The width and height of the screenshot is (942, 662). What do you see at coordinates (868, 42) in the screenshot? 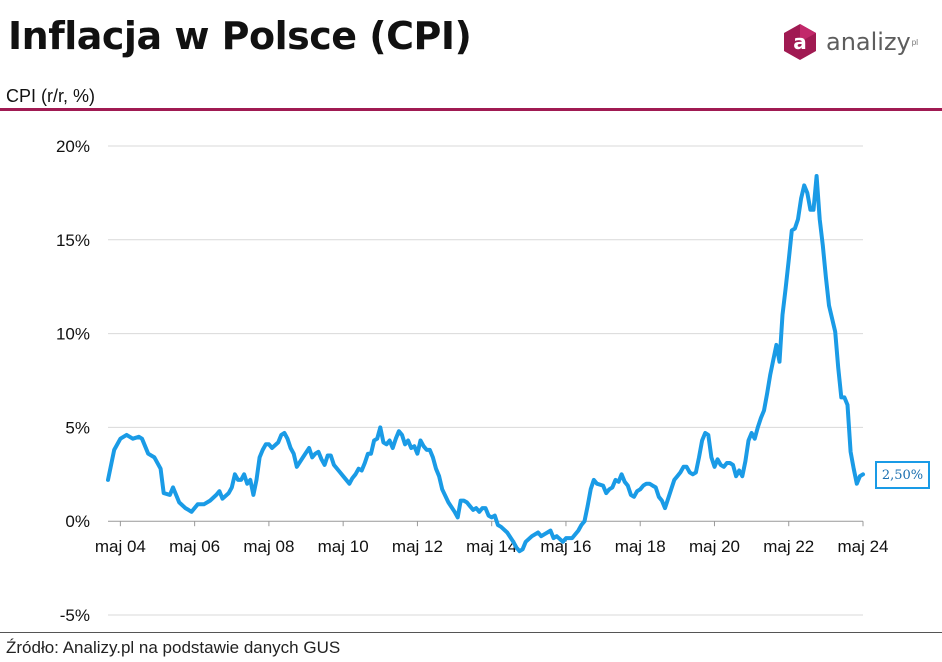
I see `logo-text: analizy` at bounding box center [868, 42].